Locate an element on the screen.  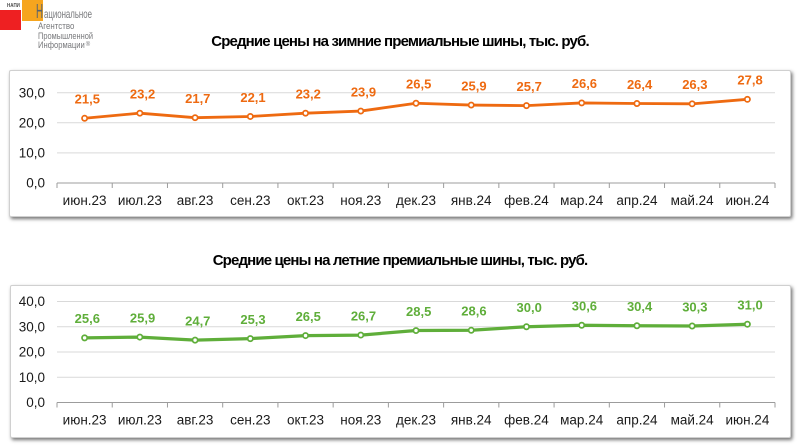
svg-text: 21,5 is located at coordinates (87, 99).